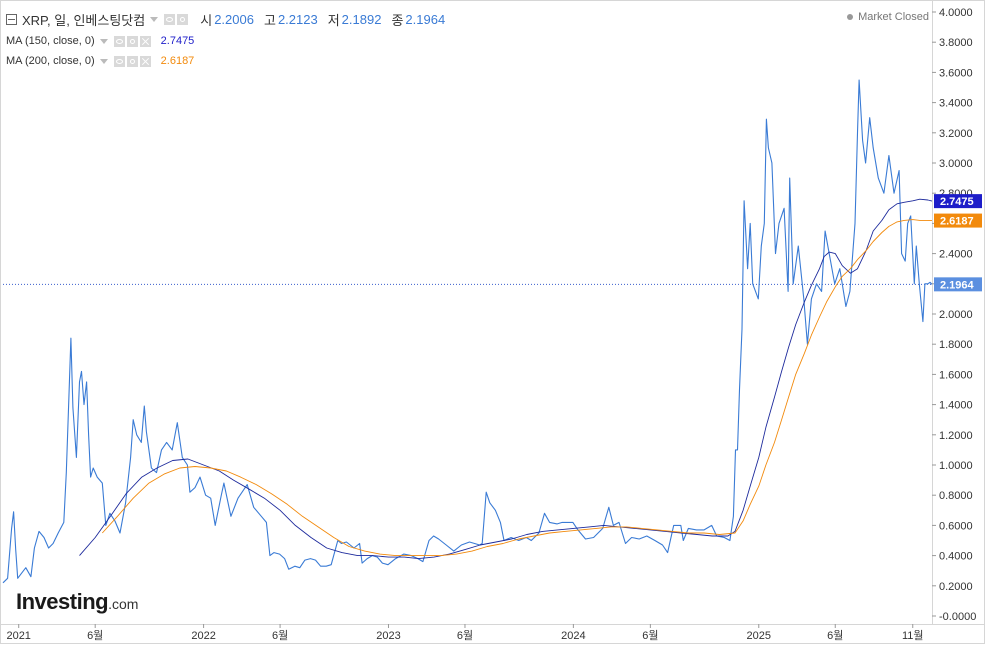 The height and width of the screenshot is (649, 985). I want to click on high-label: 고, so click(269, 20).